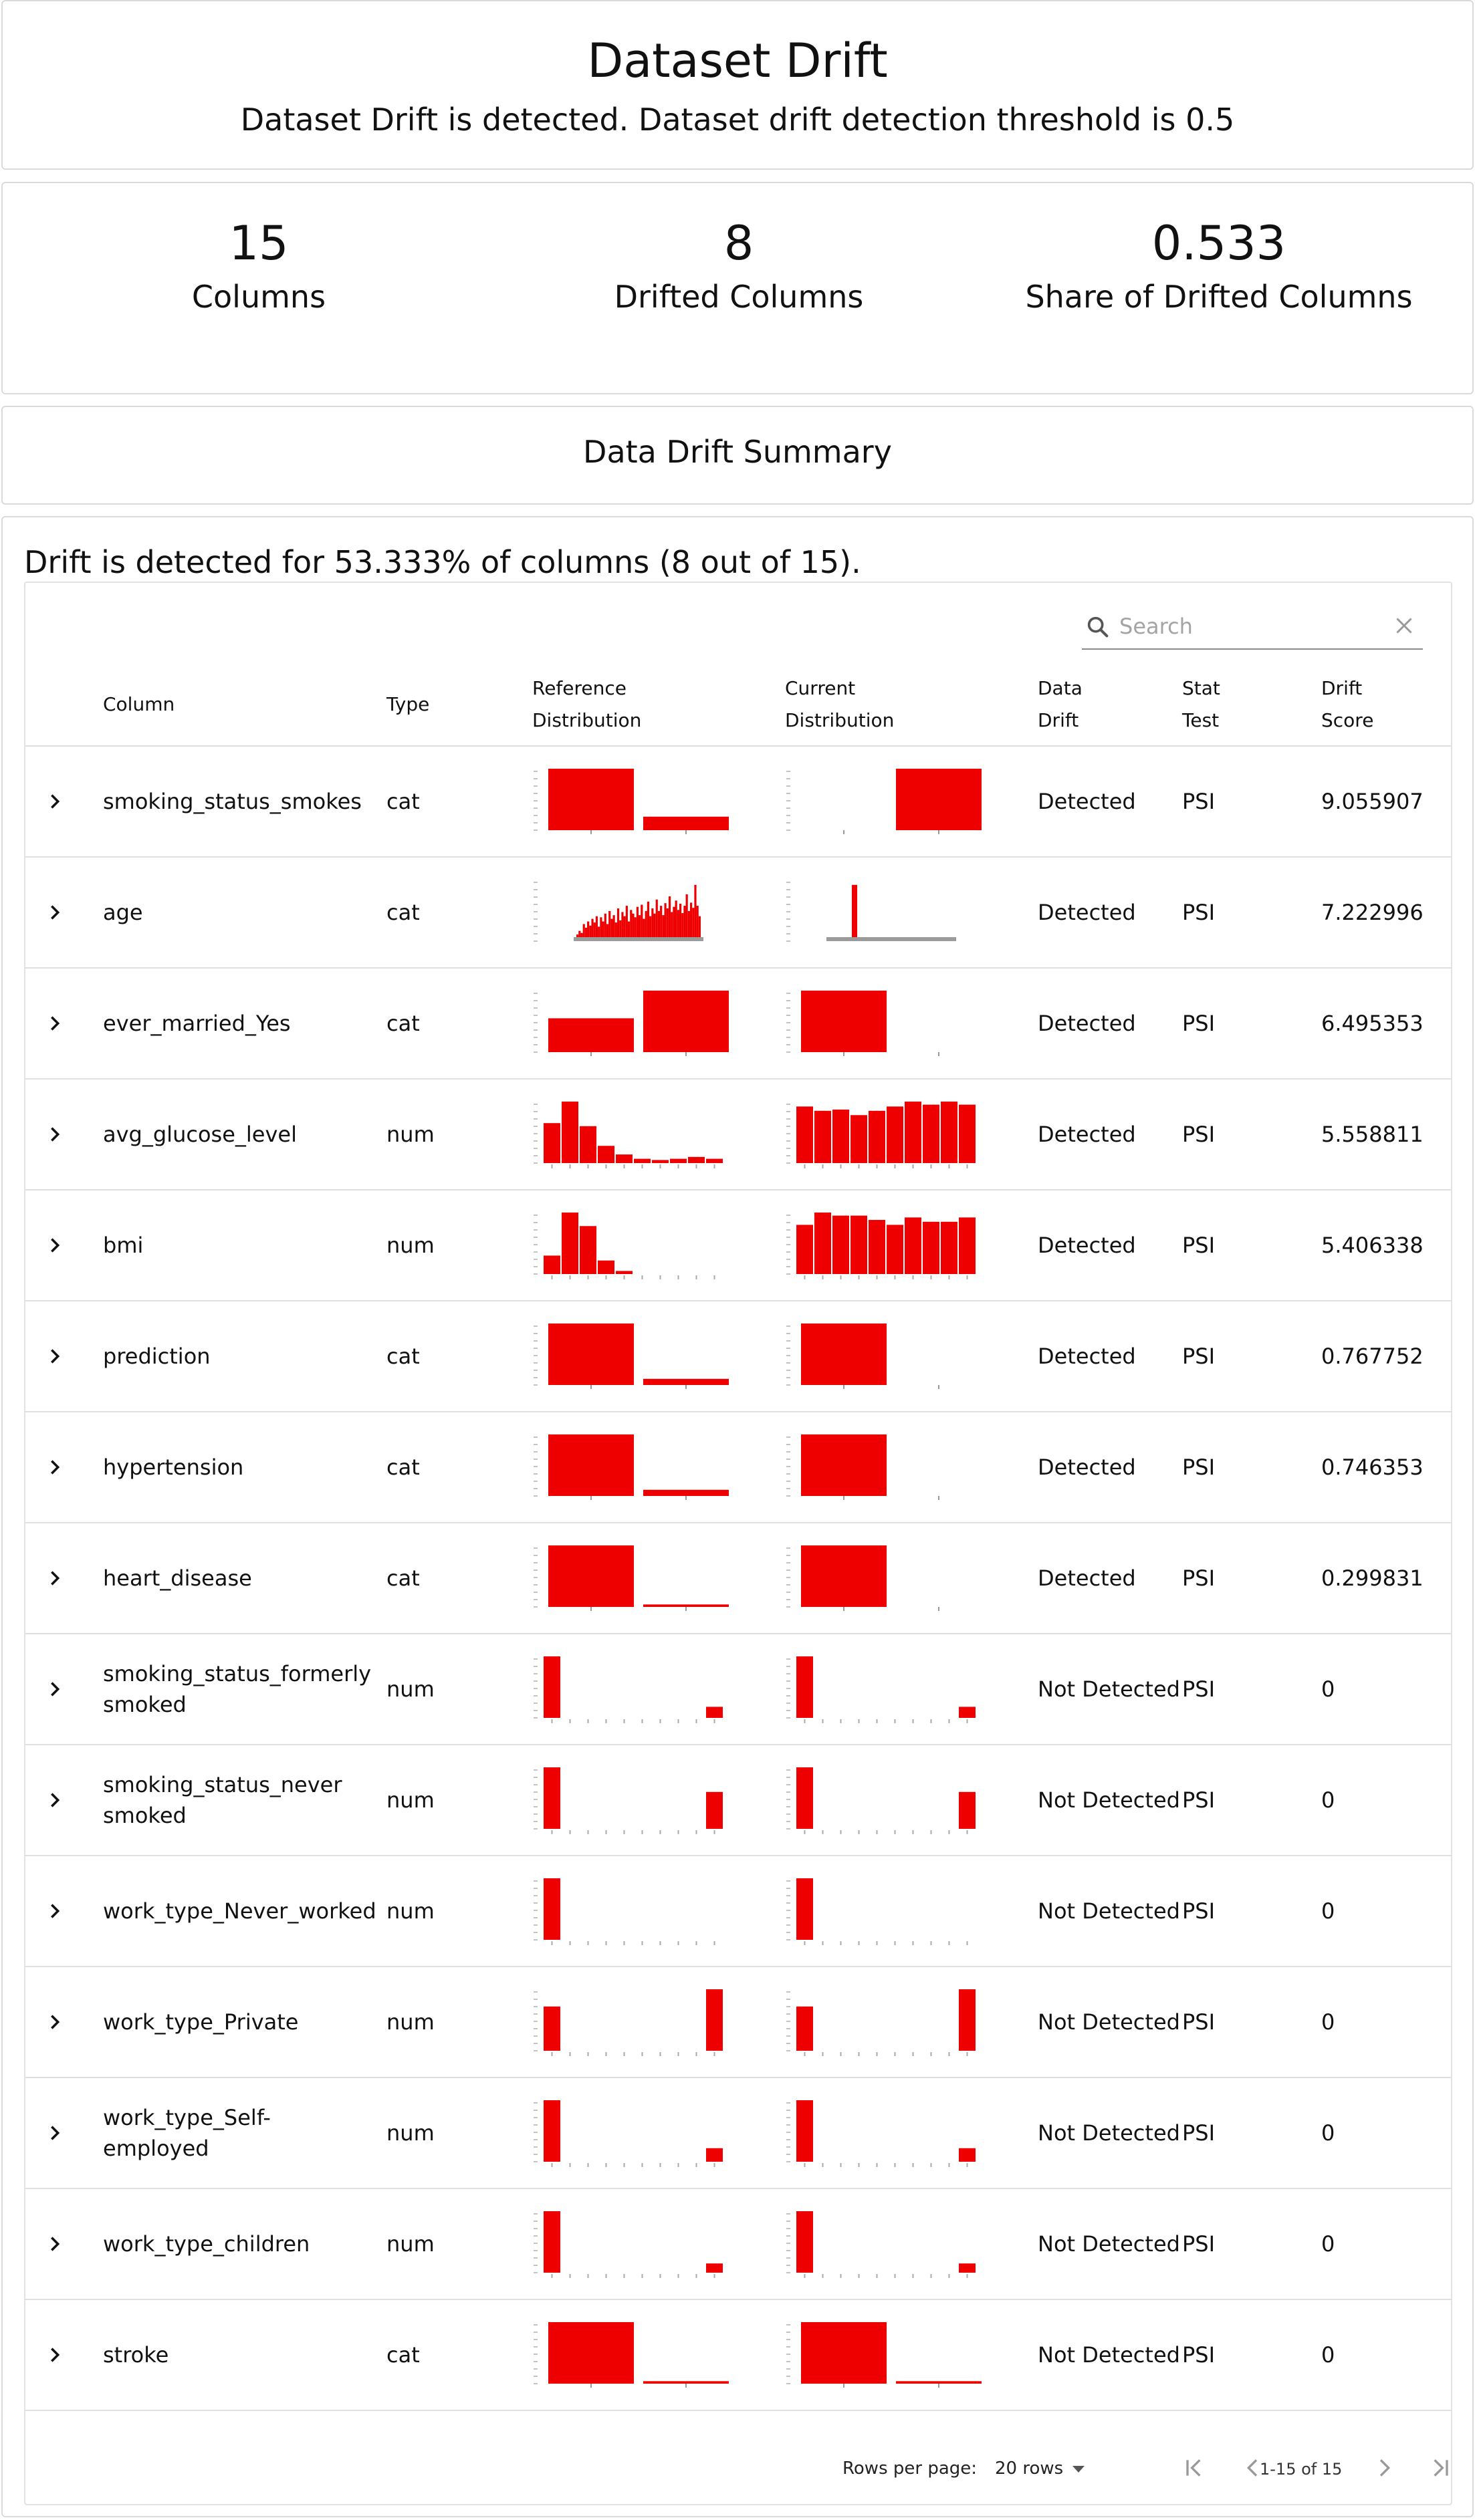 This screenshot has height=2520, width=1475. What do you see at coordinates (139, 703) in the screenshot?
I see `header-column-label: Column` at bounding box center [139, 703].